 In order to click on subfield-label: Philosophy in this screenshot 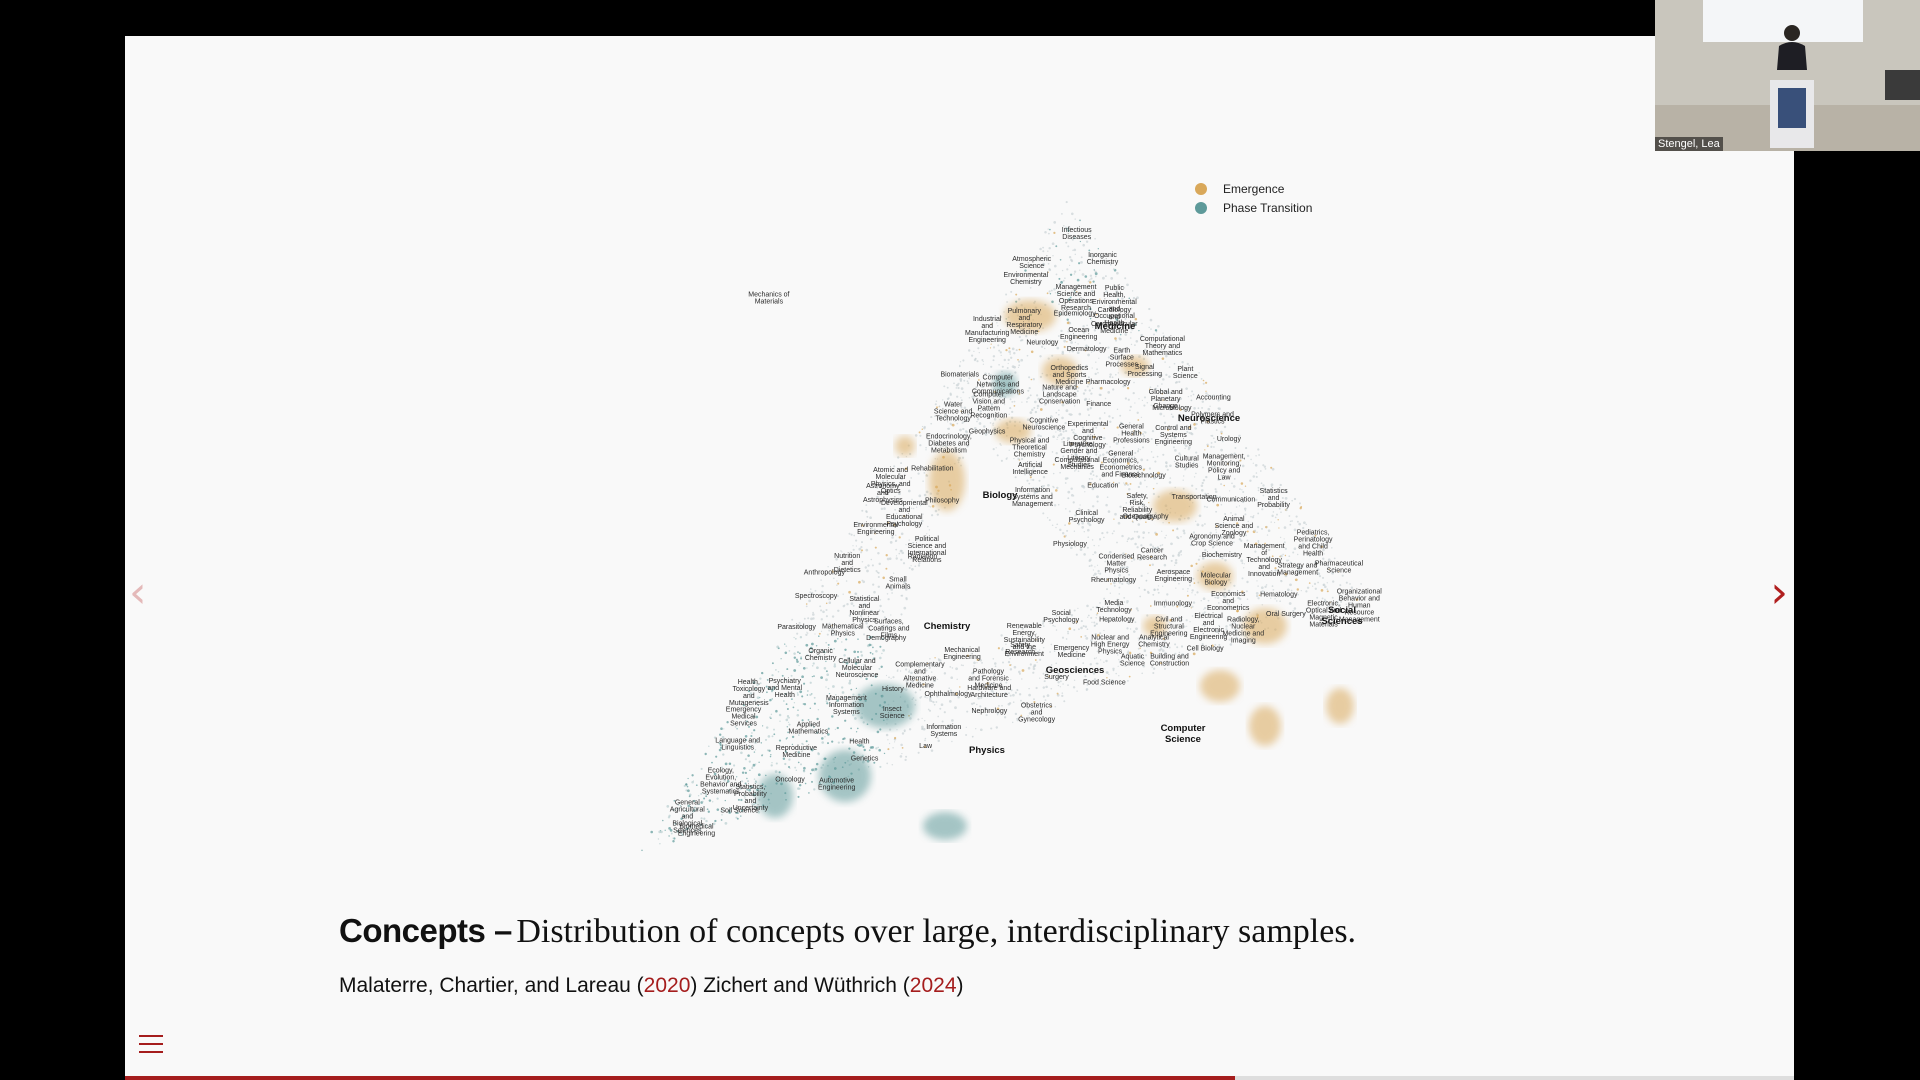, I will do `click(942, 500)`.